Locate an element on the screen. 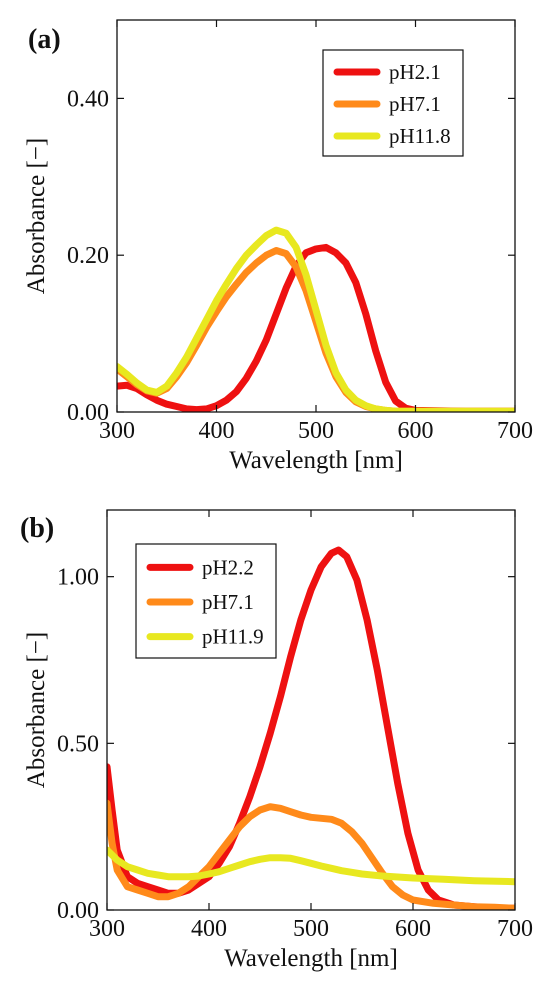  y-tick-label: 1.00 is located at coordinates (78, 578).